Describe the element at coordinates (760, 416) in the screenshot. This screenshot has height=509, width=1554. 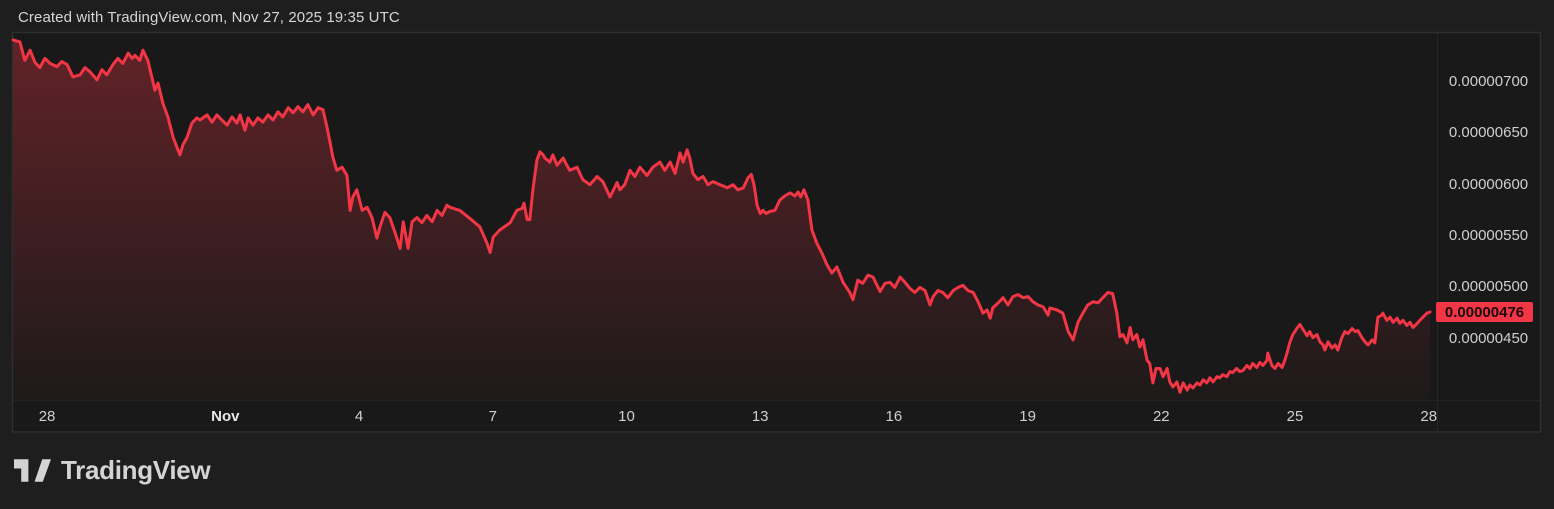
I see `time-tick-label: 13` at that location.